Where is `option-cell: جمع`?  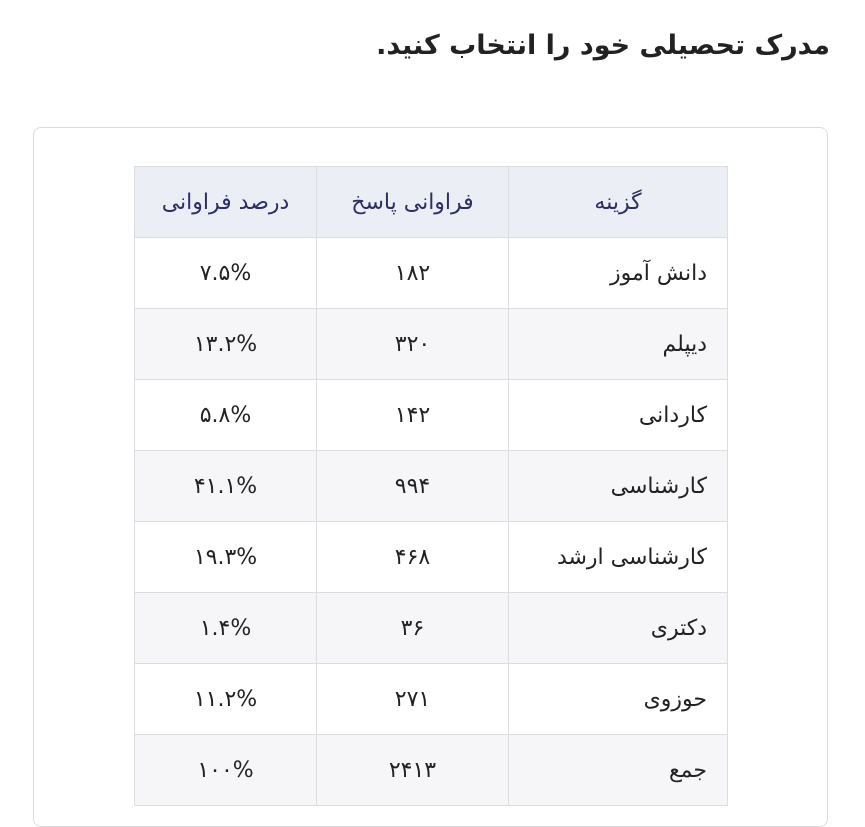 option-cell: جمع is located at coordinates (618, 770).